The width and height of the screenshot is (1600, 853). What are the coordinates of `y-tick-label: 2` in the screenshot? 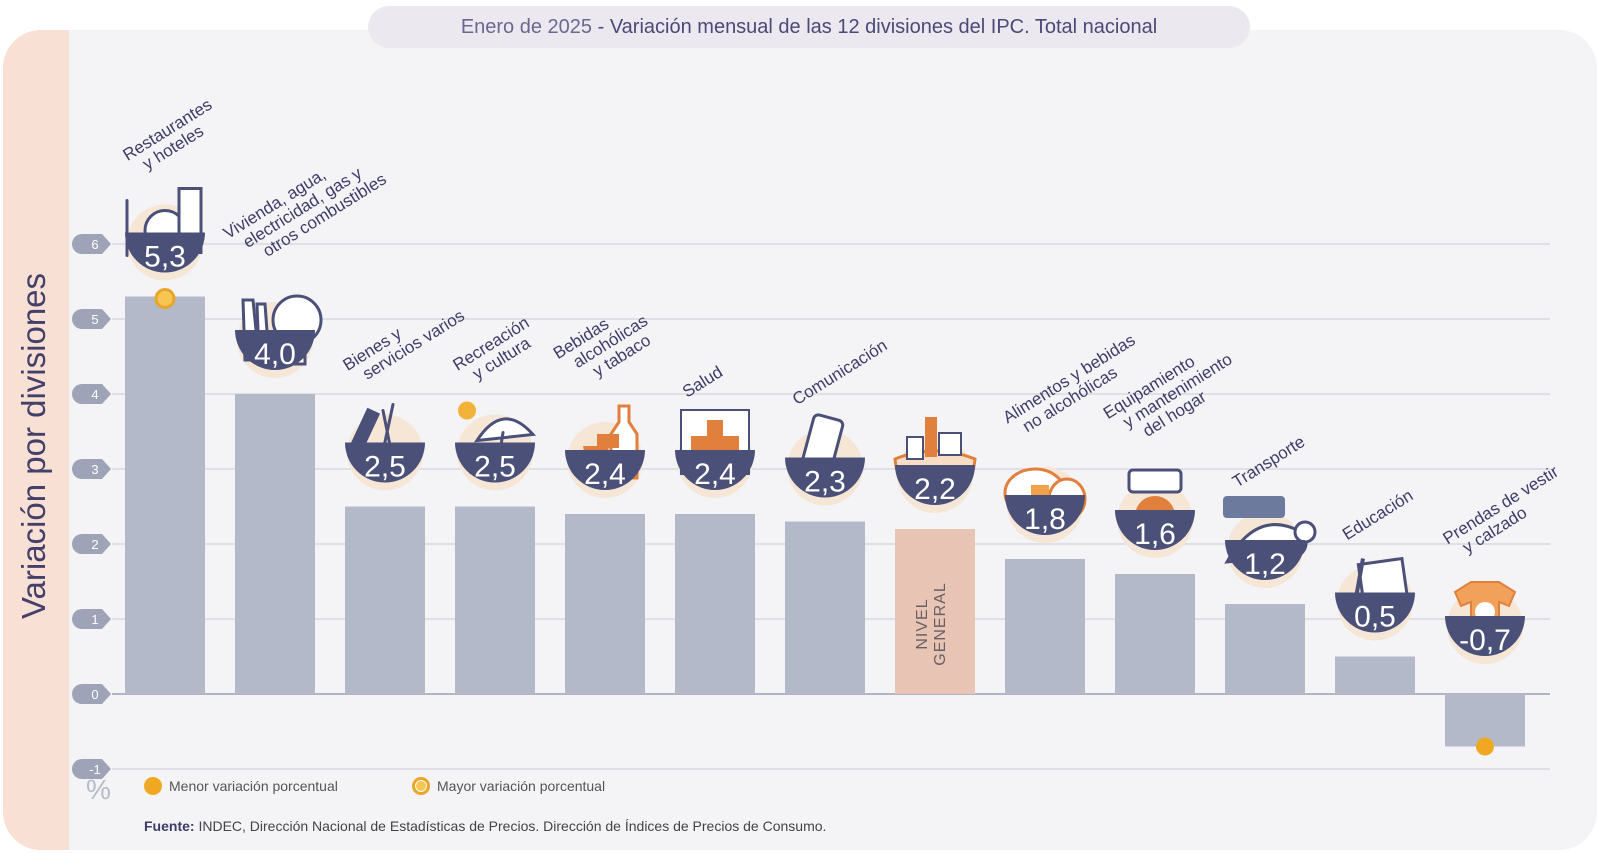 It's located at (94, 544).